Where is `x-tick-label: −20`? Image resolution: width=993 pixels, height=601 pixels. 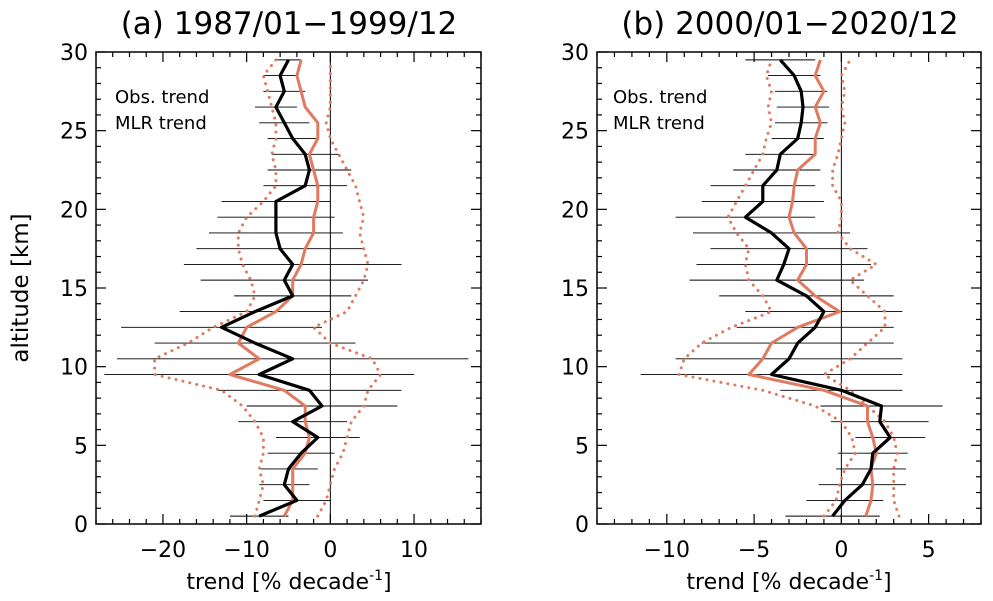
x-tick-label: −20 is located at coordinates (163, 550).